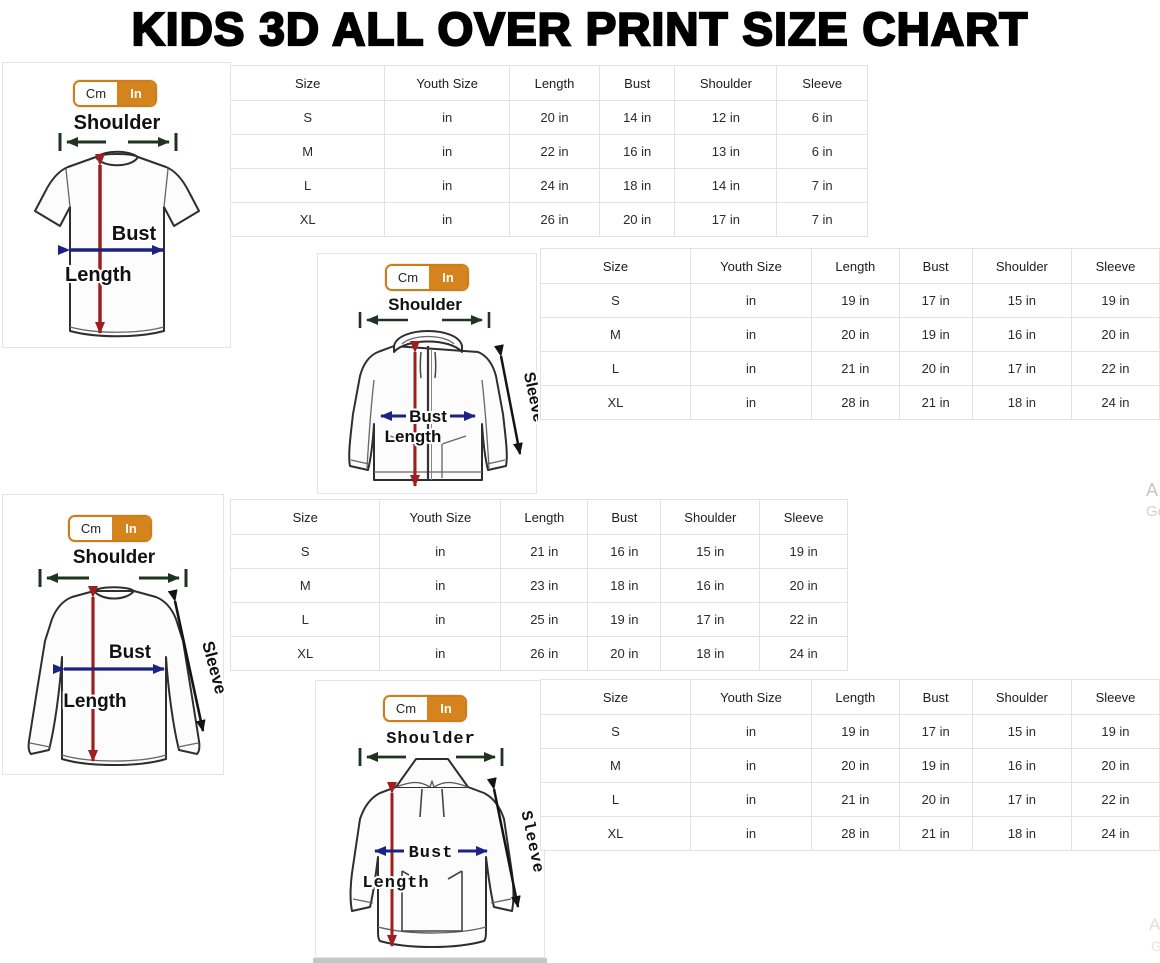 The width and height of the screenshot is (1160, 963). I want to click on page-title: KIDS 3D ALL OVER PRINT SIZE CHART, so click(579, 29).